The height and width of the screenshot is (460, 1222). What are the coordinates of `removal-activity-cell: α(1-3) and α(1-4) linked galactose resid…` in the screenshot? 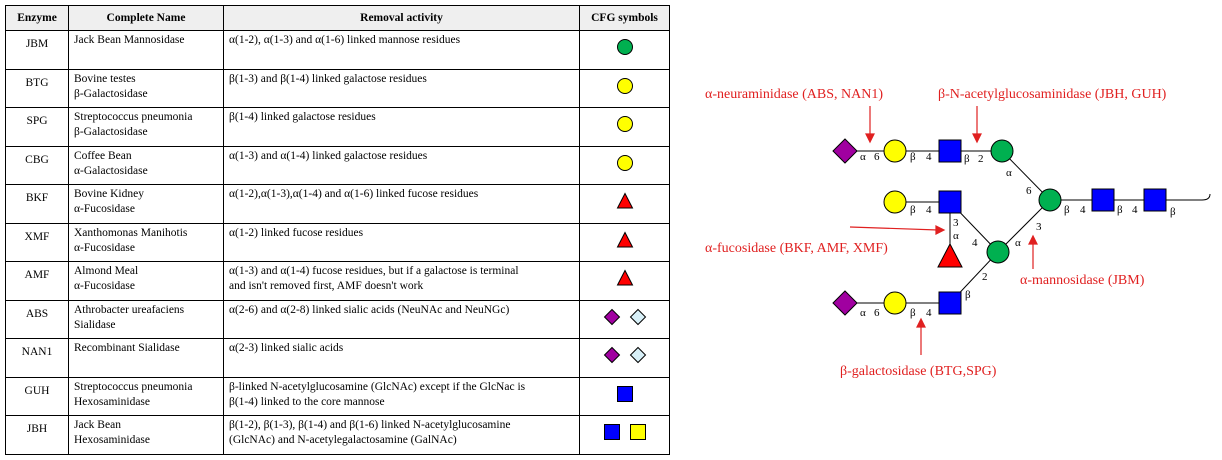 It's located at (401, 165).